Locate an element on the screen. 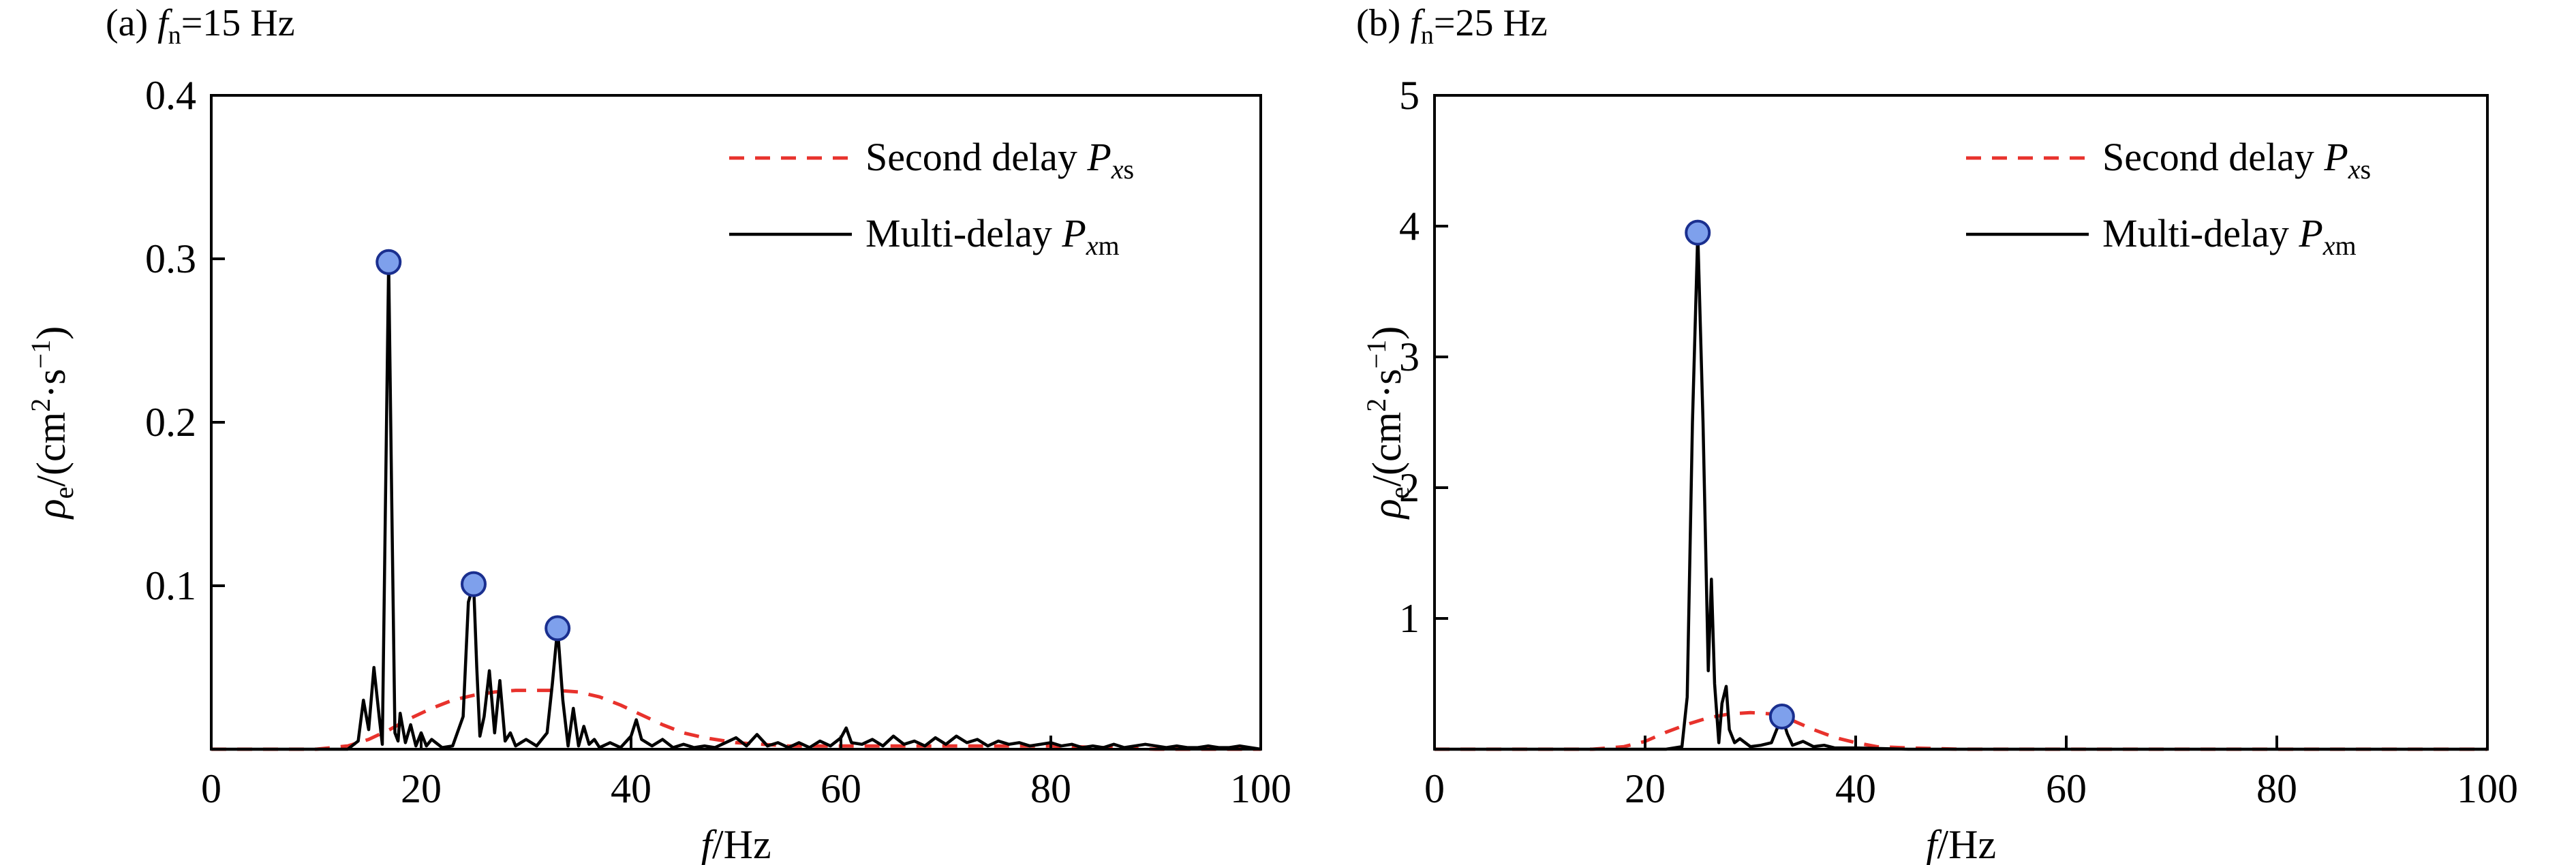  panel-label: (b) fn=25 Hz is located at coordinates (1452, 26).